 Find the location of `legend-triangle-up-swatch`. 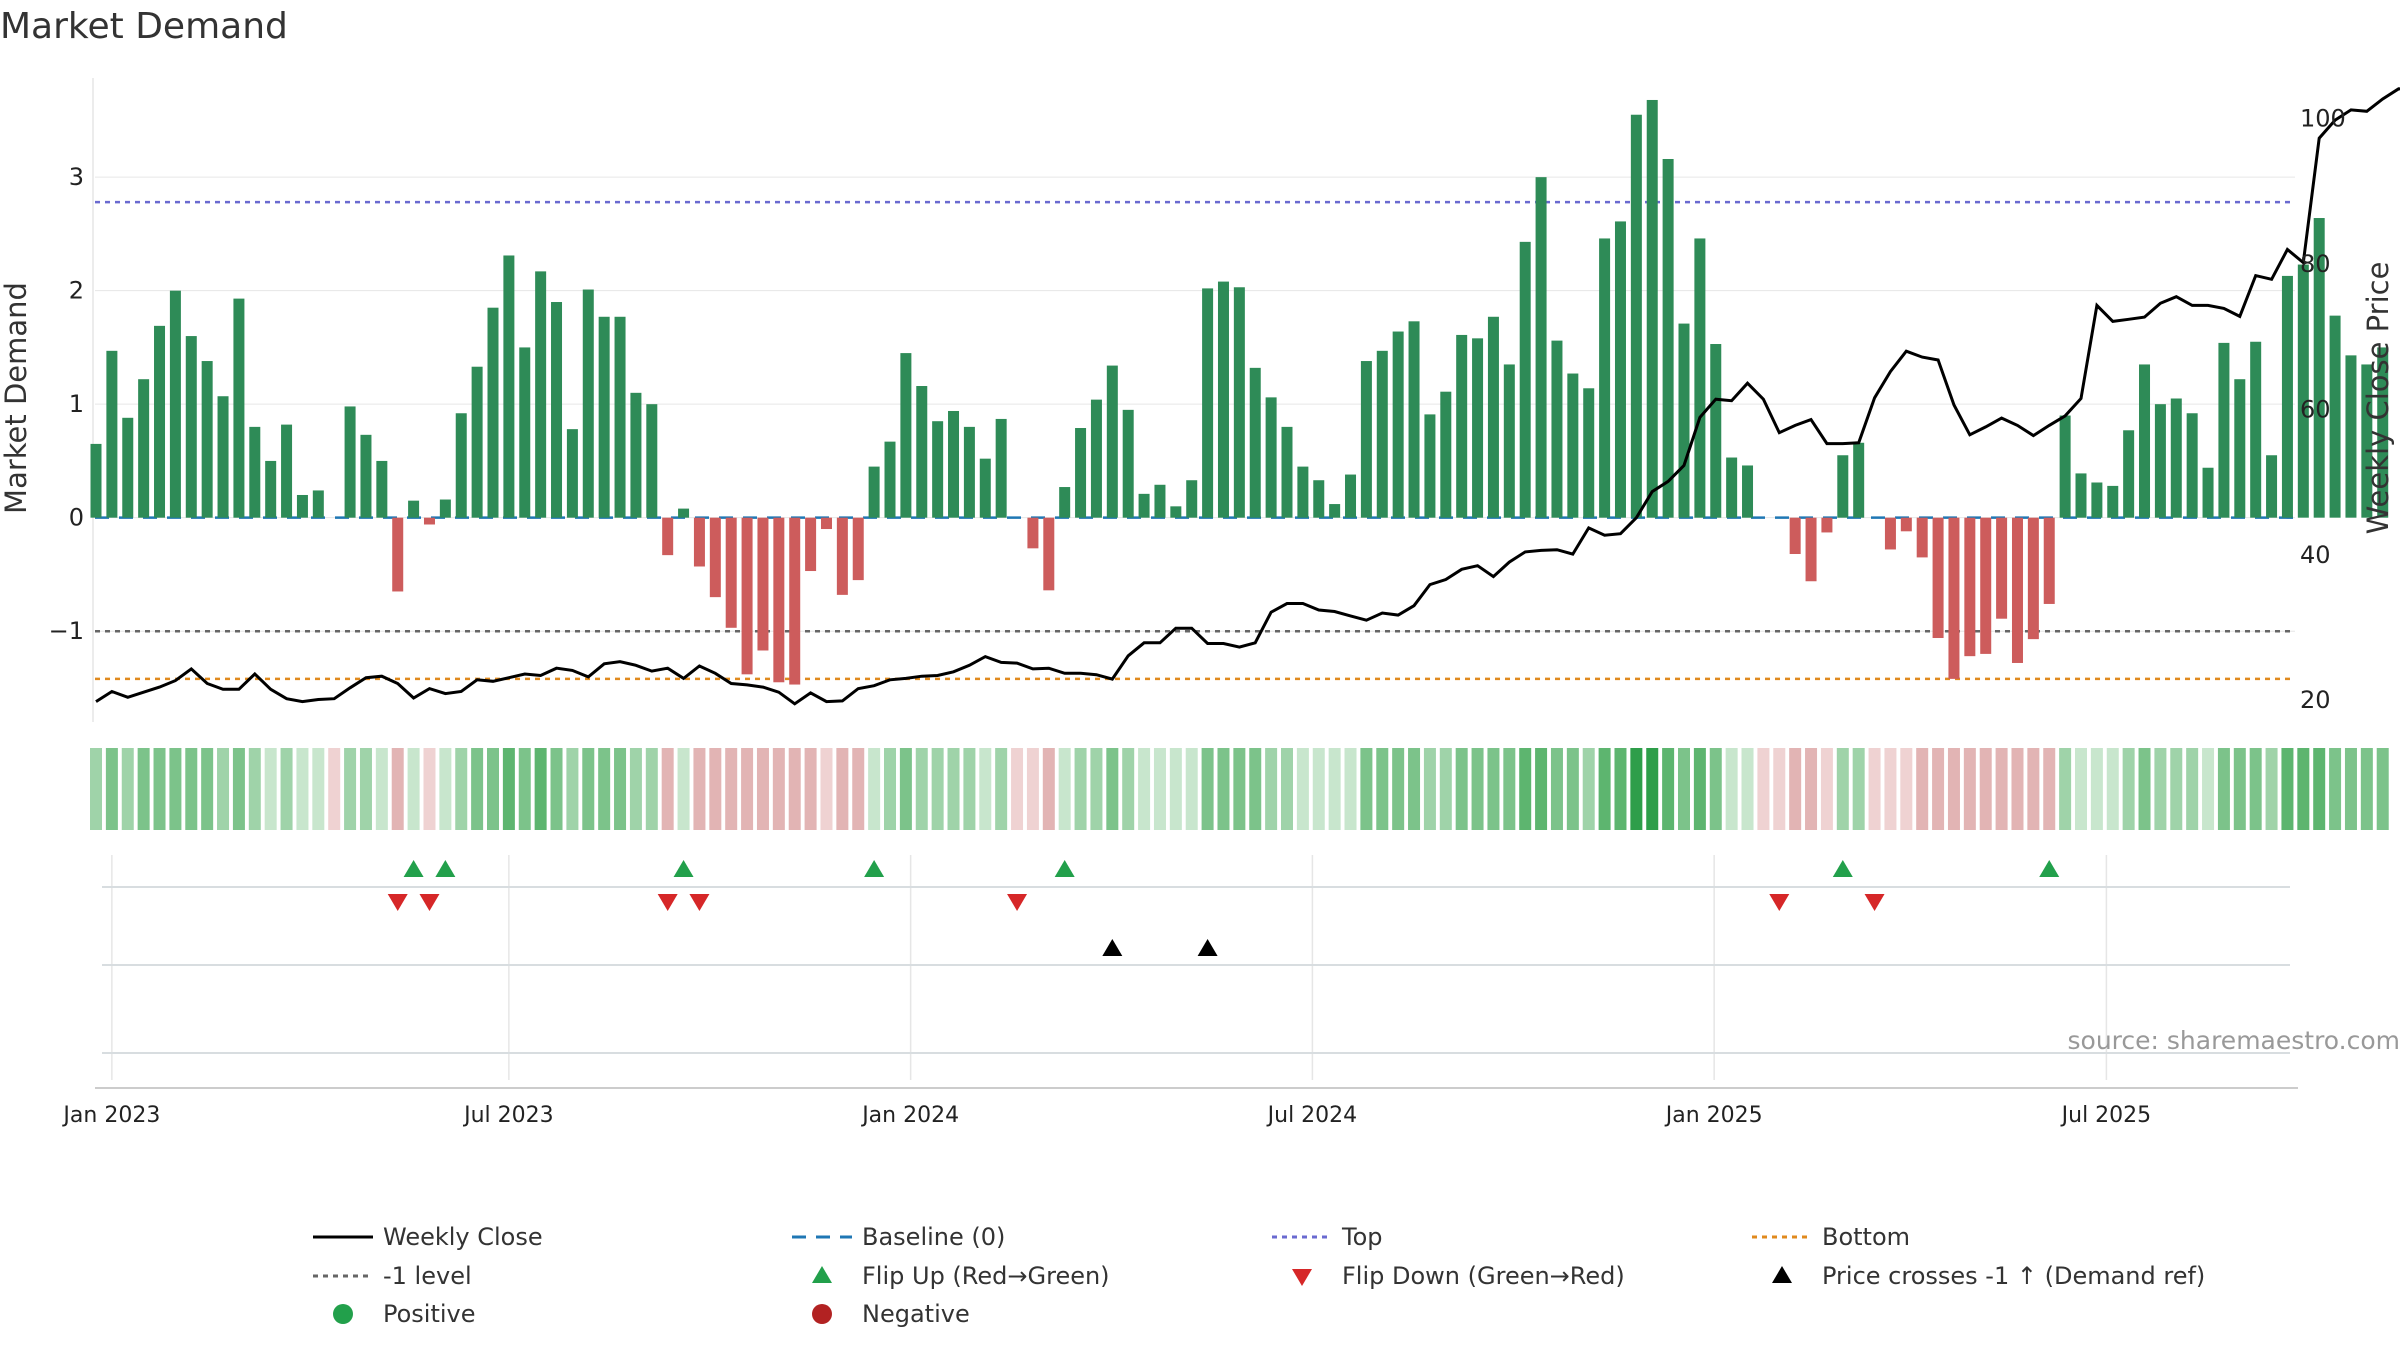

legend-triangle-up-swatch is located at coordinates (822, 1274).